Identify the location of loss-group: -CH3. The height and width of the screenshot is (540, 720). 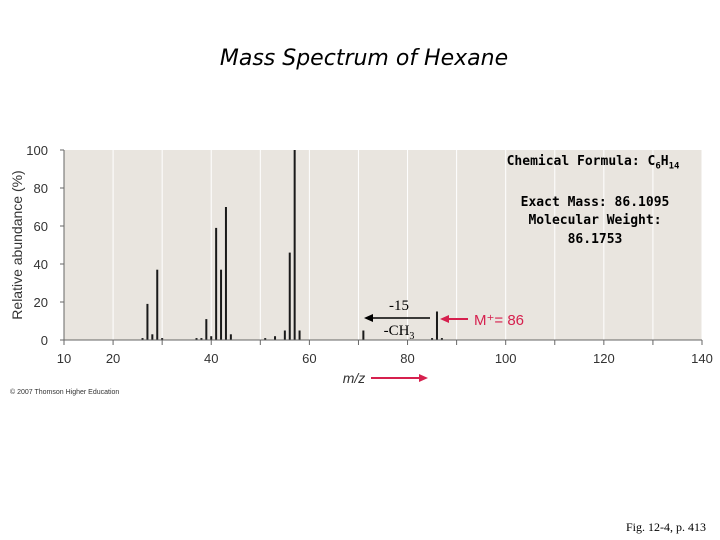
(399, 332).